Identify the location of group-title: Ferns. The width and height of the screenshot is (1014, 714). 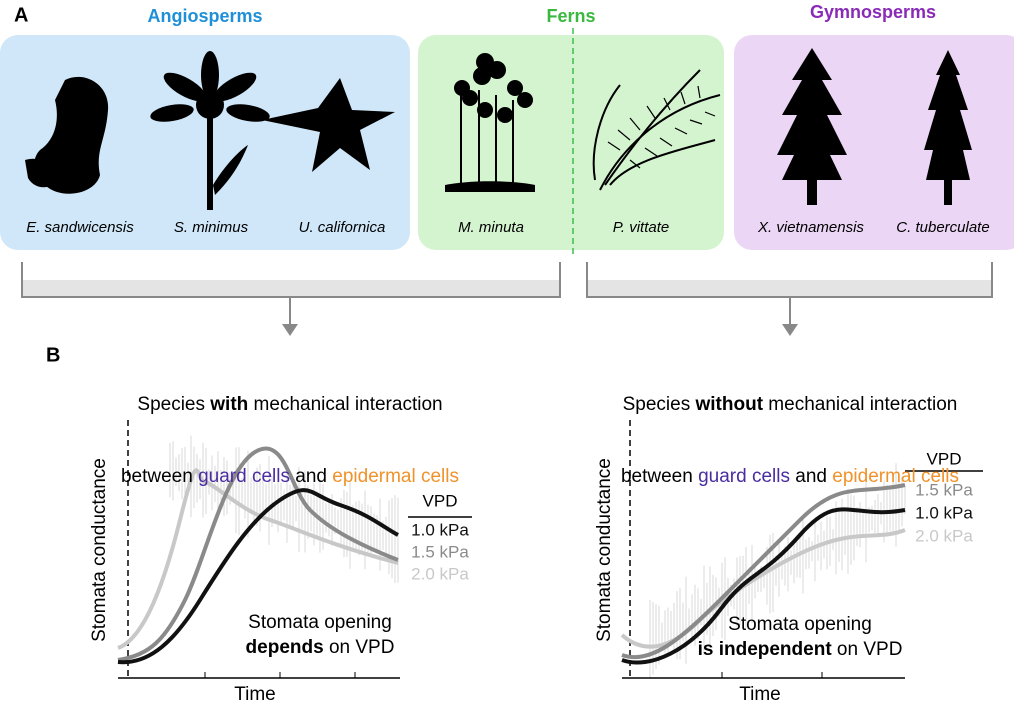
(570, 16).